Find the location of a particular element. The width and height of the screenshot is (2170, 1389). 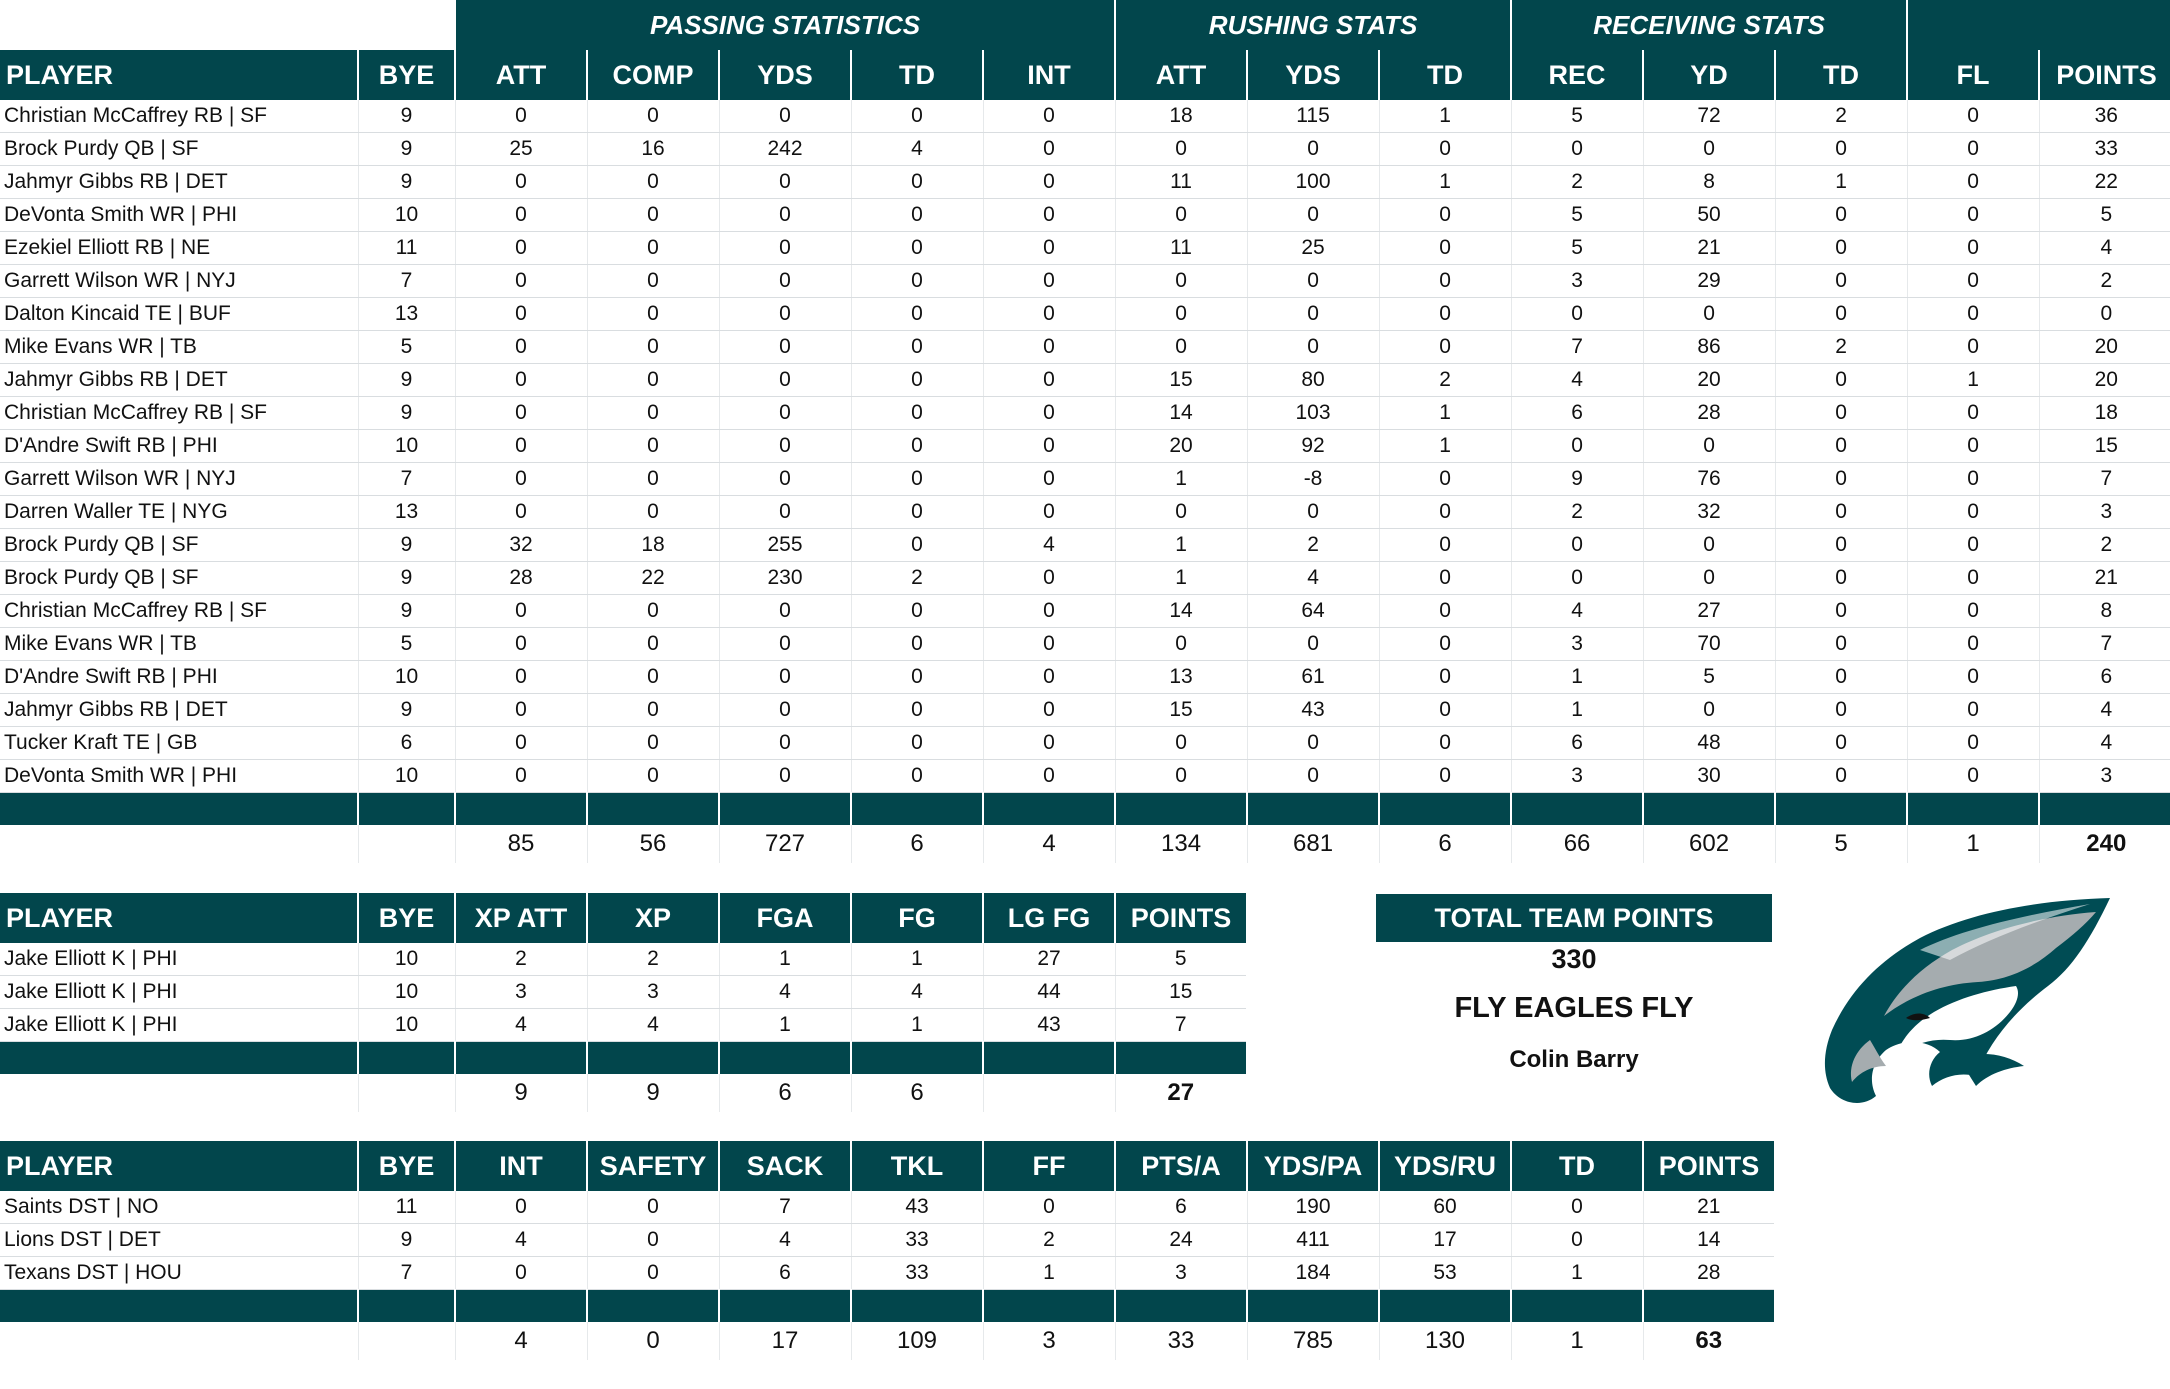

stat-cell-points: 28 is located at coordinates (1708, 1273).